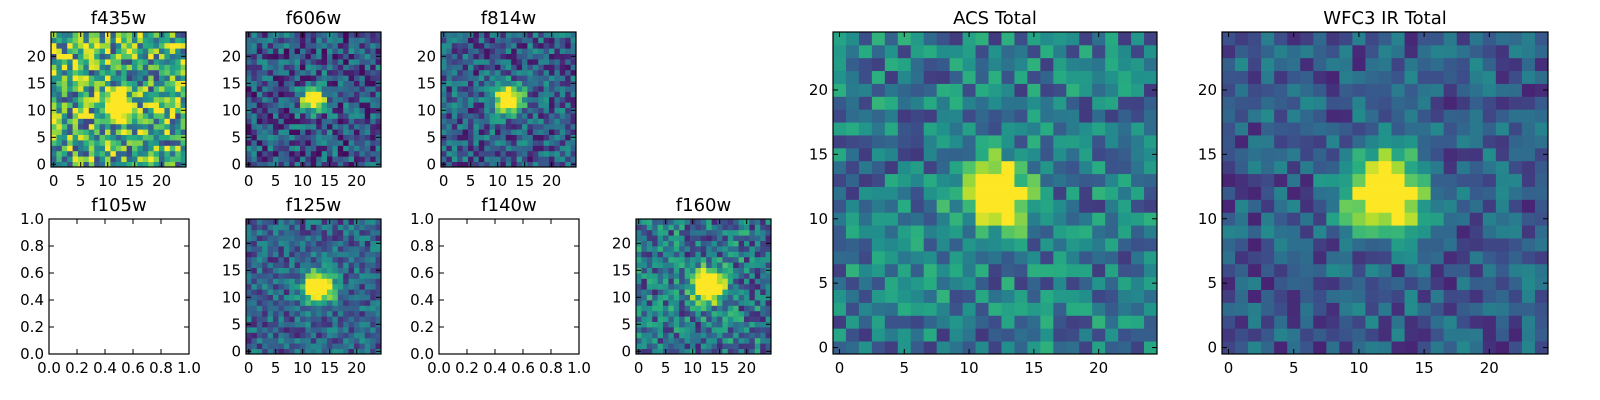 The height and width of the screenshot is (400, 1600). Describe the element at coordinates (1358, 368) in the screenshot. I see `x-tick-label: 10` at that location.